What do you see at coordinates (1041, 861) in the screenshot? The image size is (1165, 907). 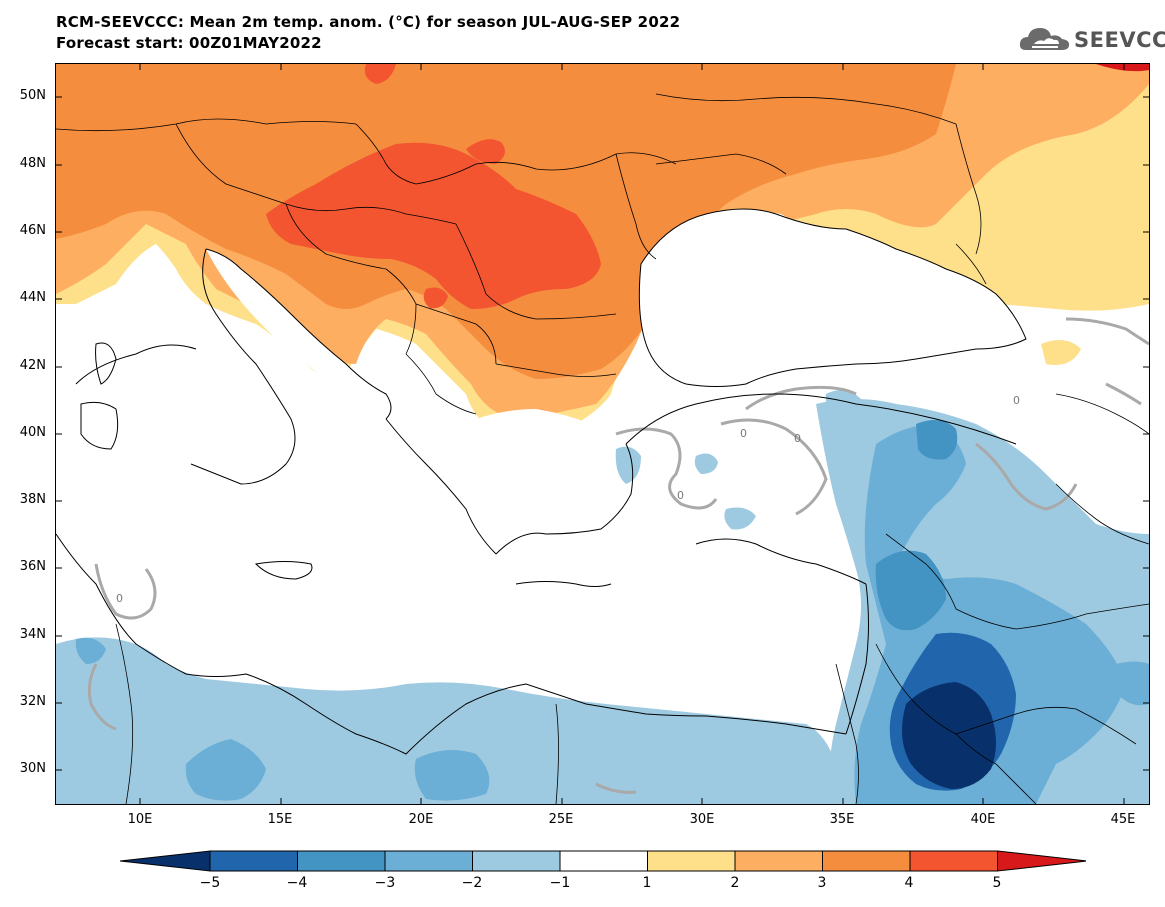 I see `colorbar-max-arrow` at bounding box center [1041, 861].